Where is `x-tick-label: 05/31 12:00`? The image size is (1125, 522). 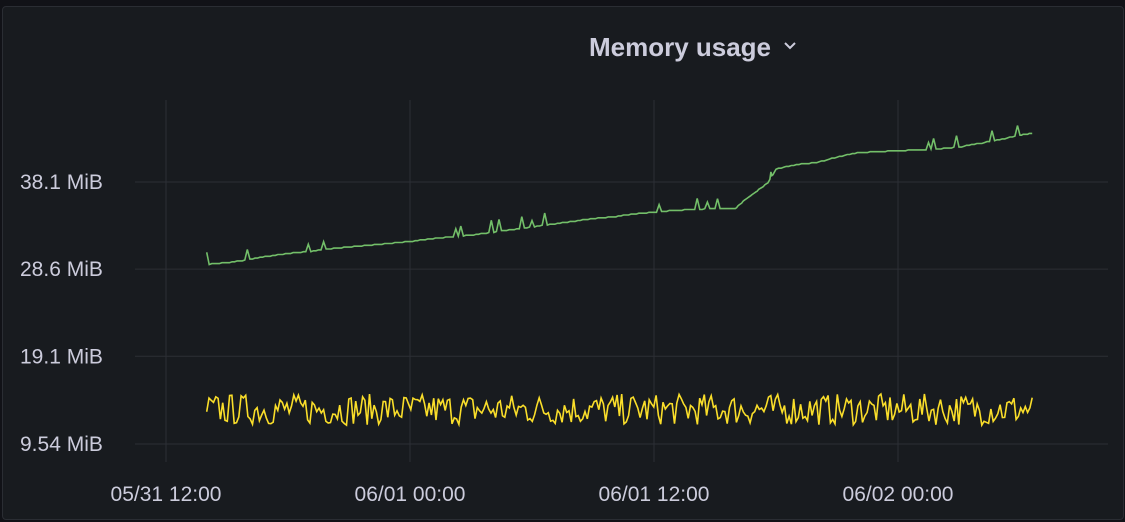
x-tick-label: 05/31 12:00 is located at coordinates (166, 494).